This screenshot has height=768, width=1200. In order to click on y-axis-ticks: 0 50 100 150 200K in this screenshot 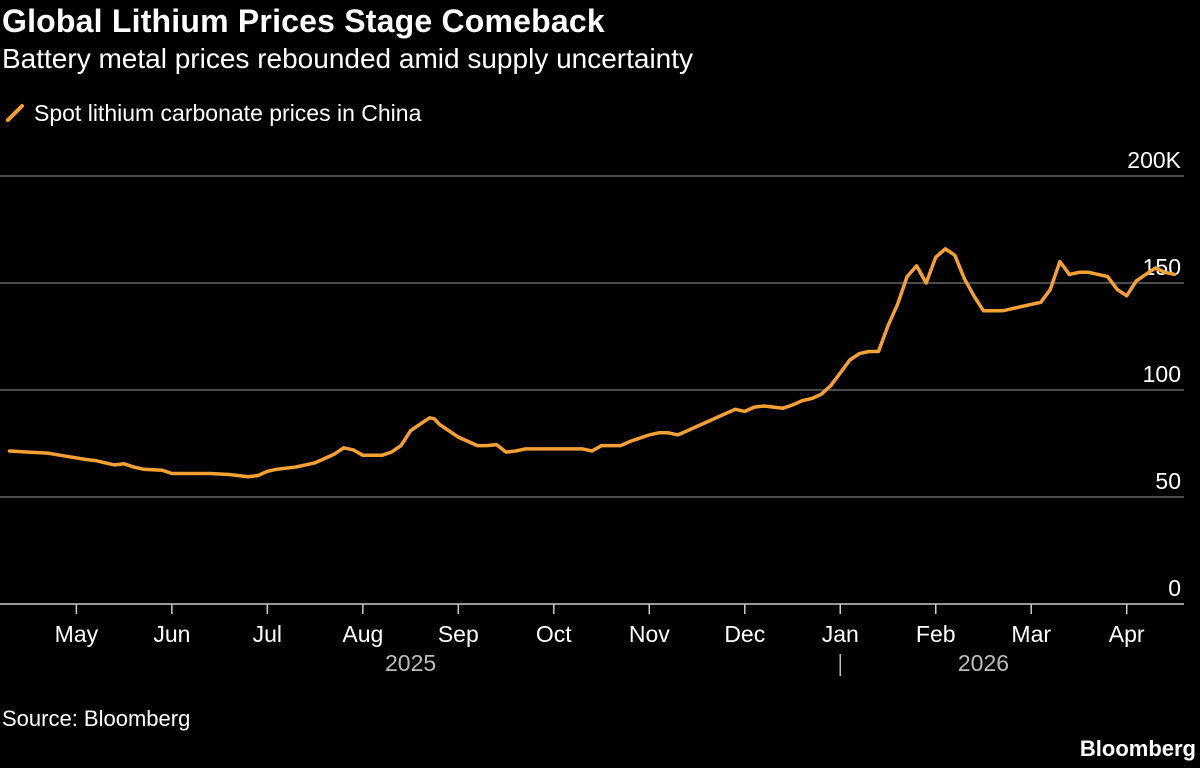, I will do `click(1154, 374)`.